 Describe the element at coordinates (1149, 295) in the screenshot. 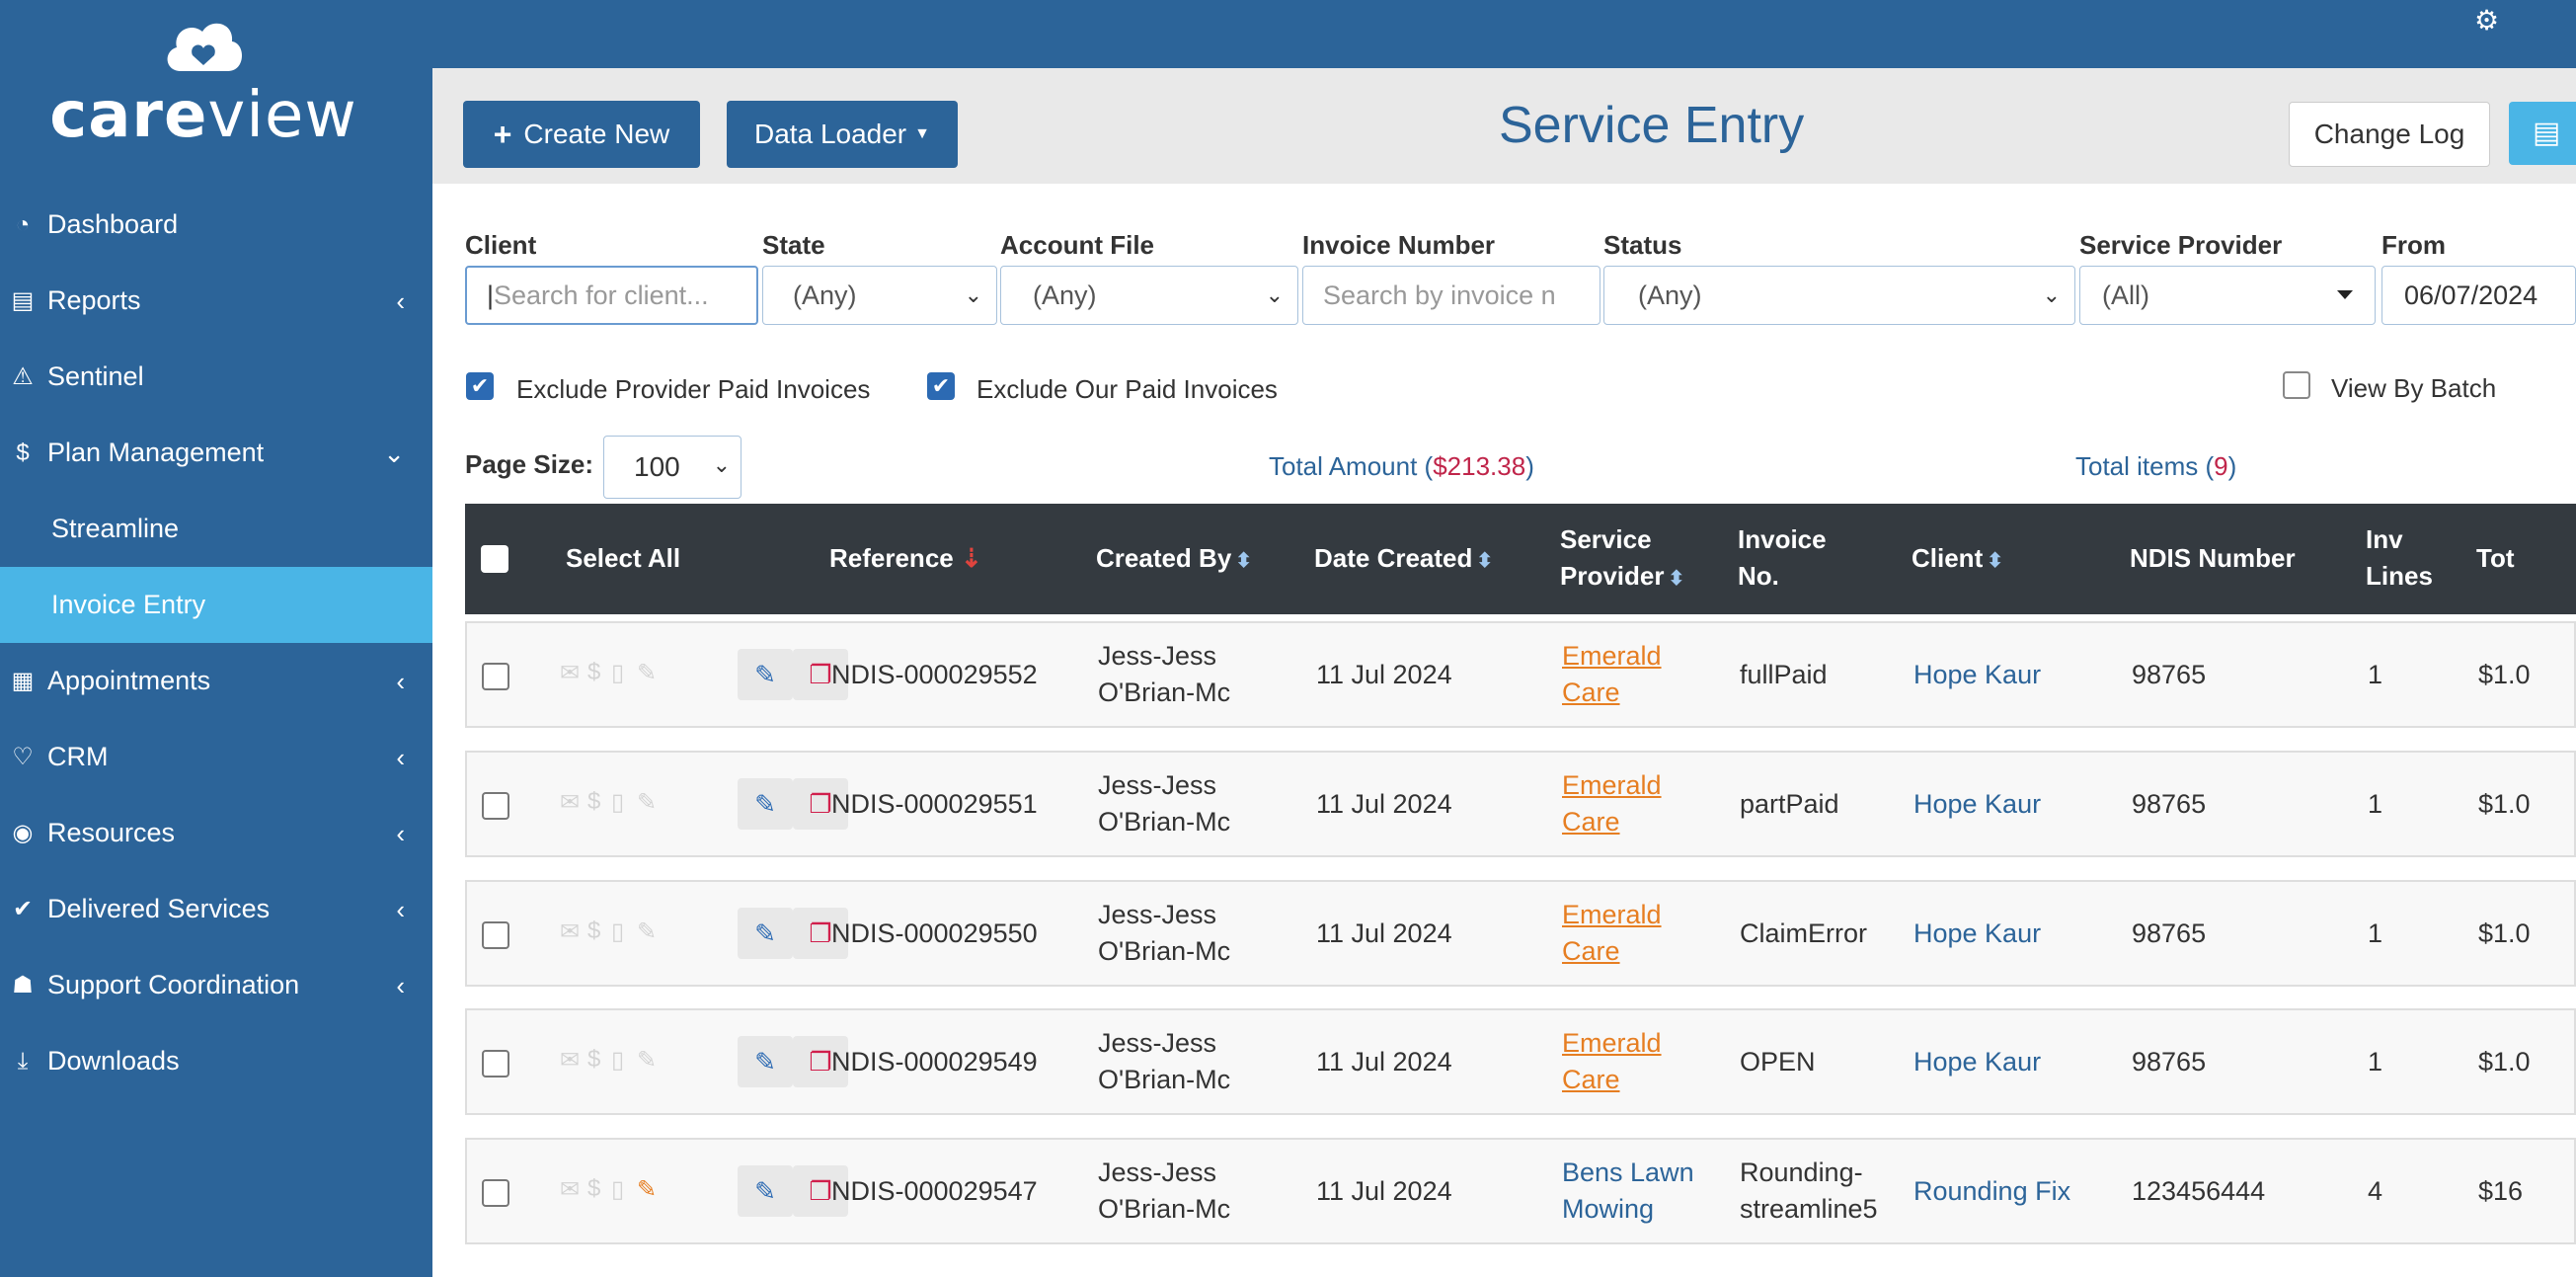

I see `account-file-select: (Any) ⌄` at that location.